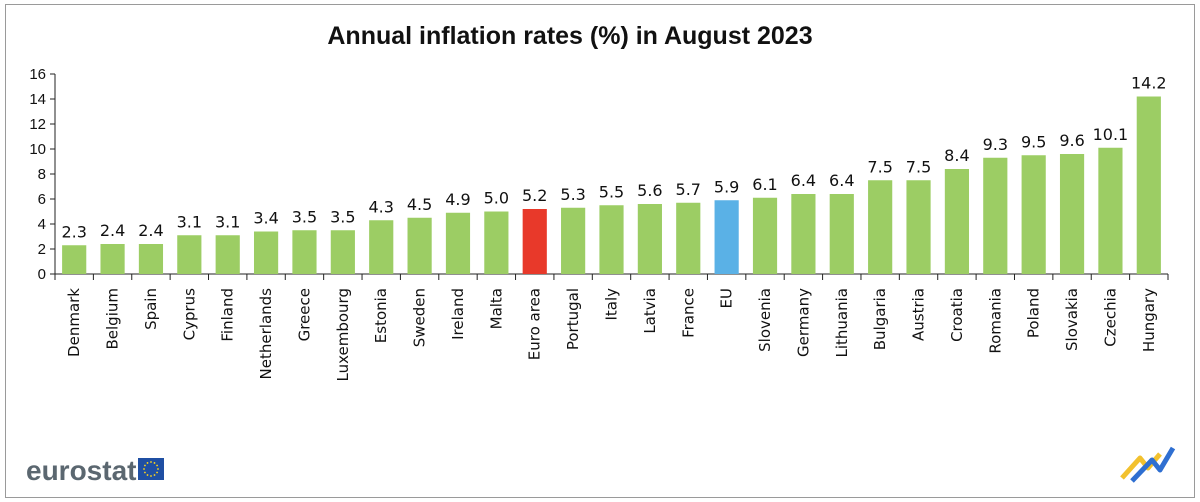  What do you see at coordinates (342, 216) in the screenshot?
I see `value-label: 3.5` at bounding box center [342, 216].